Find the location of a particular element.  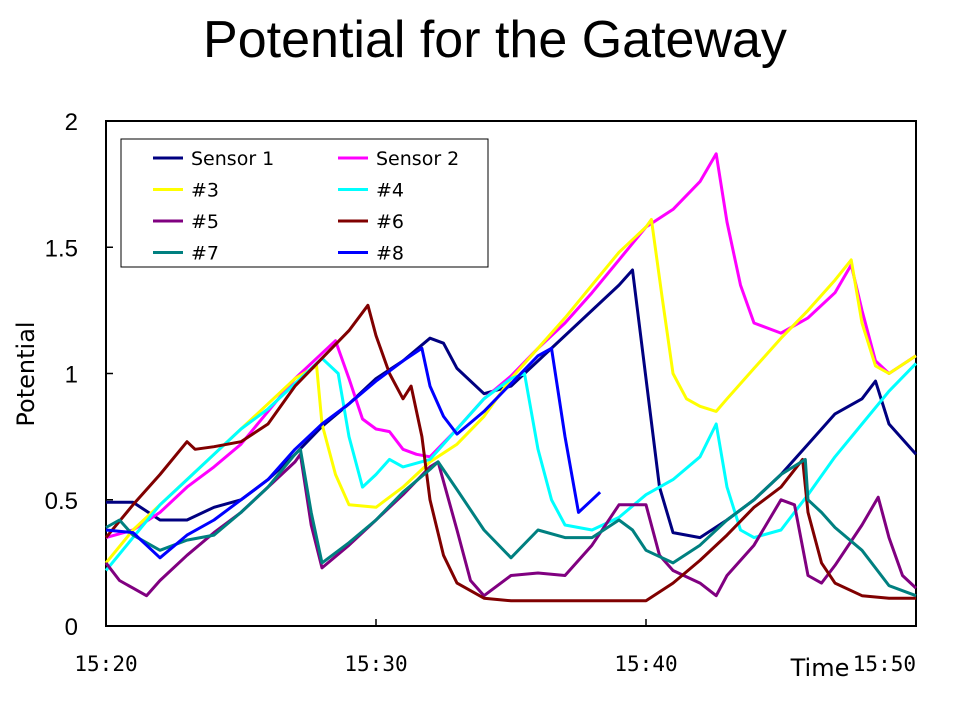

legend-label: #4 is located at coordinates (390, 191).